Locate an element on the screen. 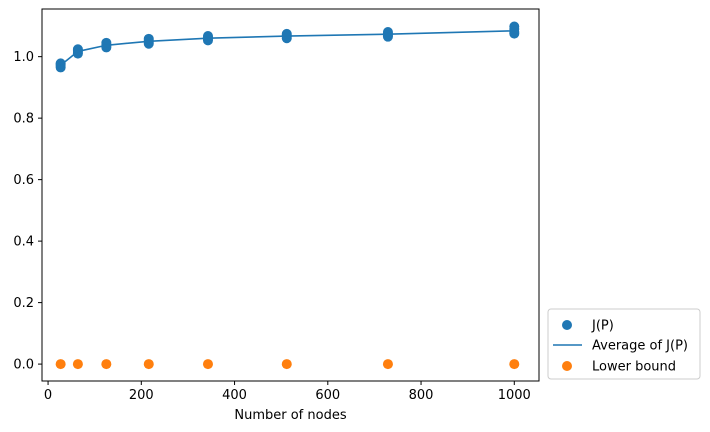 The height and width of the screenshot is (432, 710). y-tick-label: 0.6 is located at coordinates (23, 180).